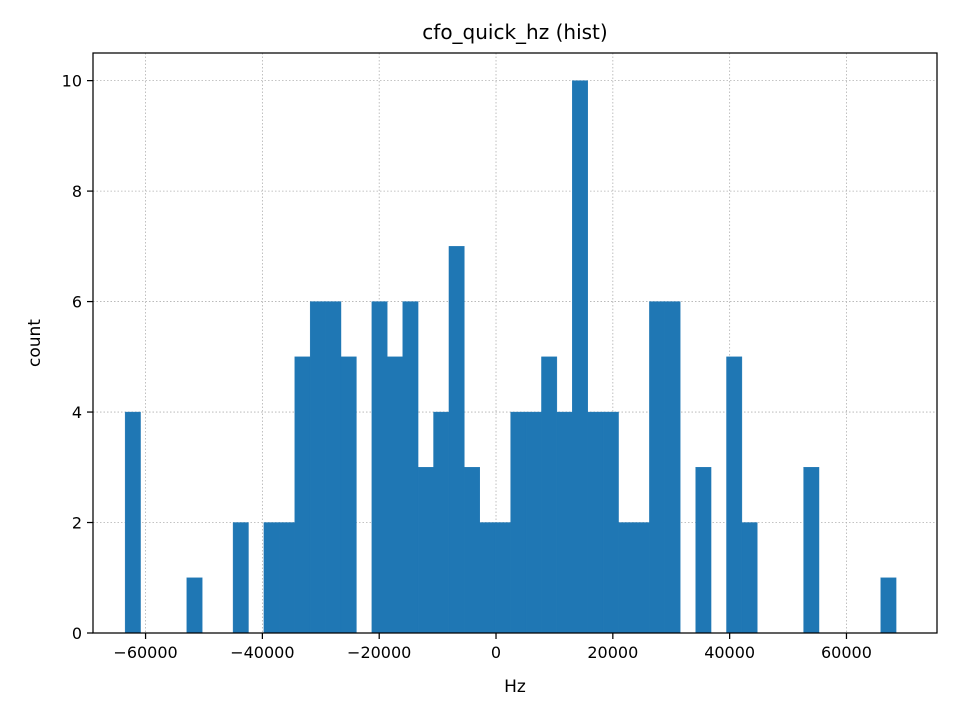 This screenshot has height=720, width=960. I want to click on x-tick-label: 60000, so click(846, 652).